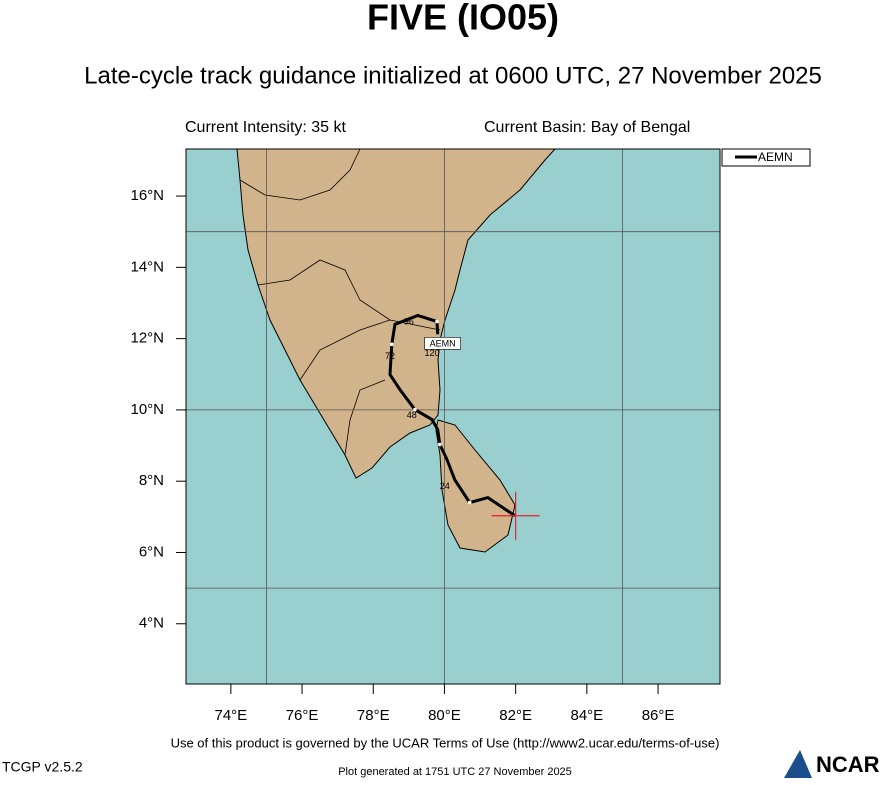 This screenshot has width=886, height=785. I want to click on sri-lanka, so click(475, 486).